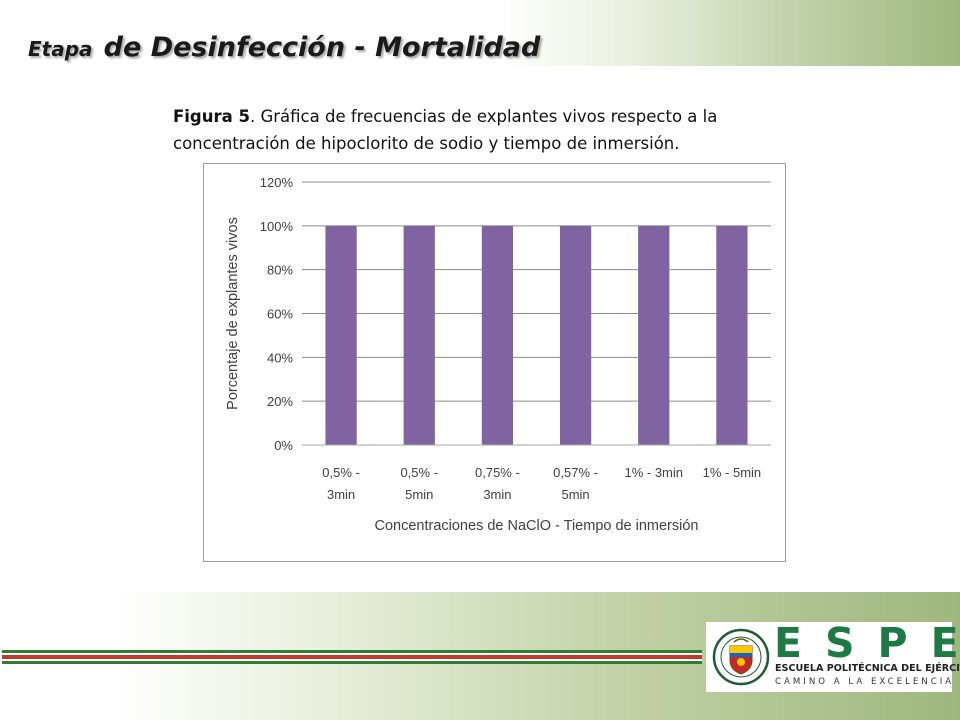  I want to click on y-tick-label: 20%, so click(280, 401).